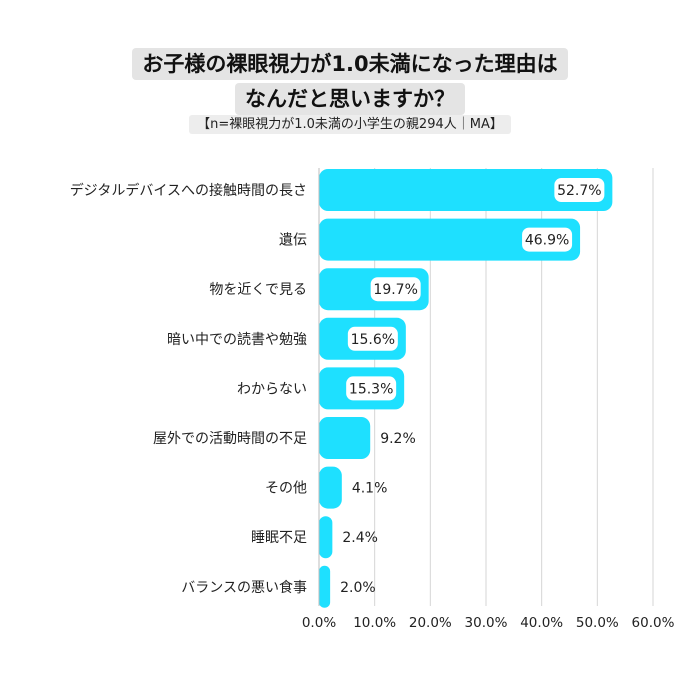 The width and height of the screenshot is (700, 700). I want to click on category-label: 屋外での活動時間の不足, so click(230, 439).